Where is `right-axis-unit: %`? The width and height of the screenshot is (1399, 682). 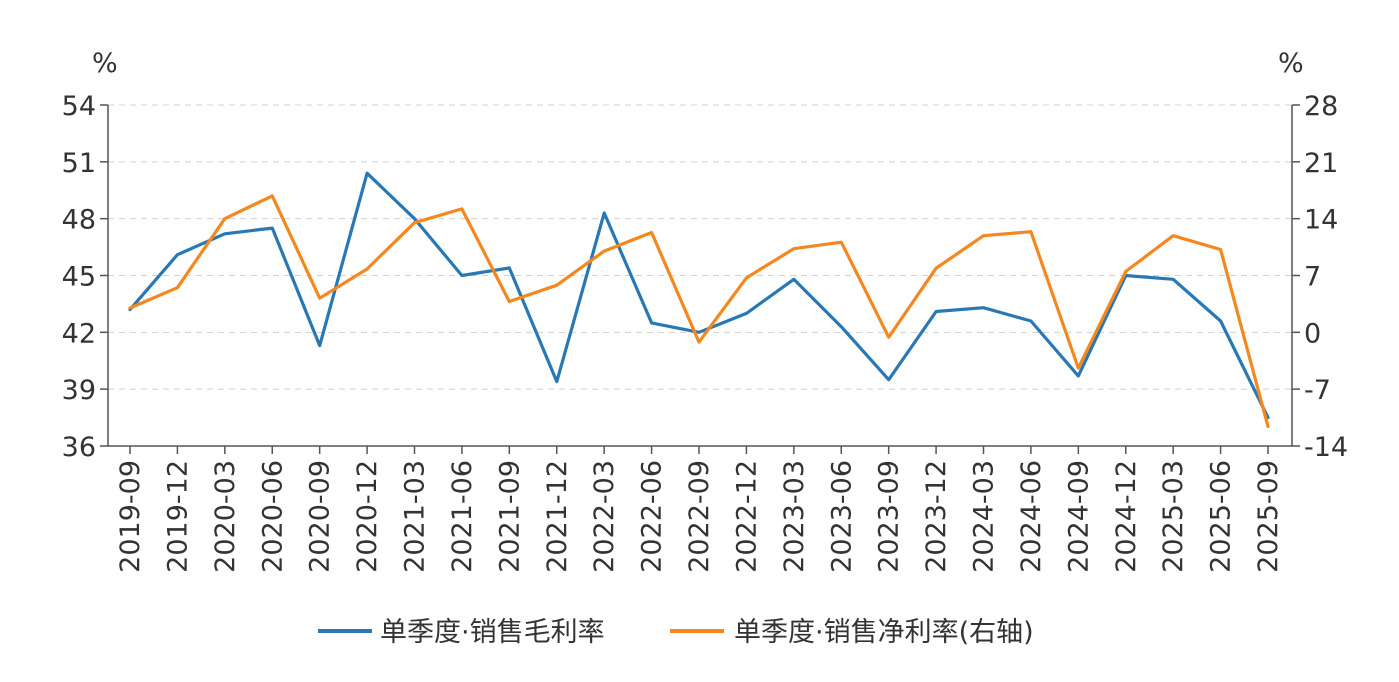
right-axis-unit: % is located at coordinates (1291, 63).